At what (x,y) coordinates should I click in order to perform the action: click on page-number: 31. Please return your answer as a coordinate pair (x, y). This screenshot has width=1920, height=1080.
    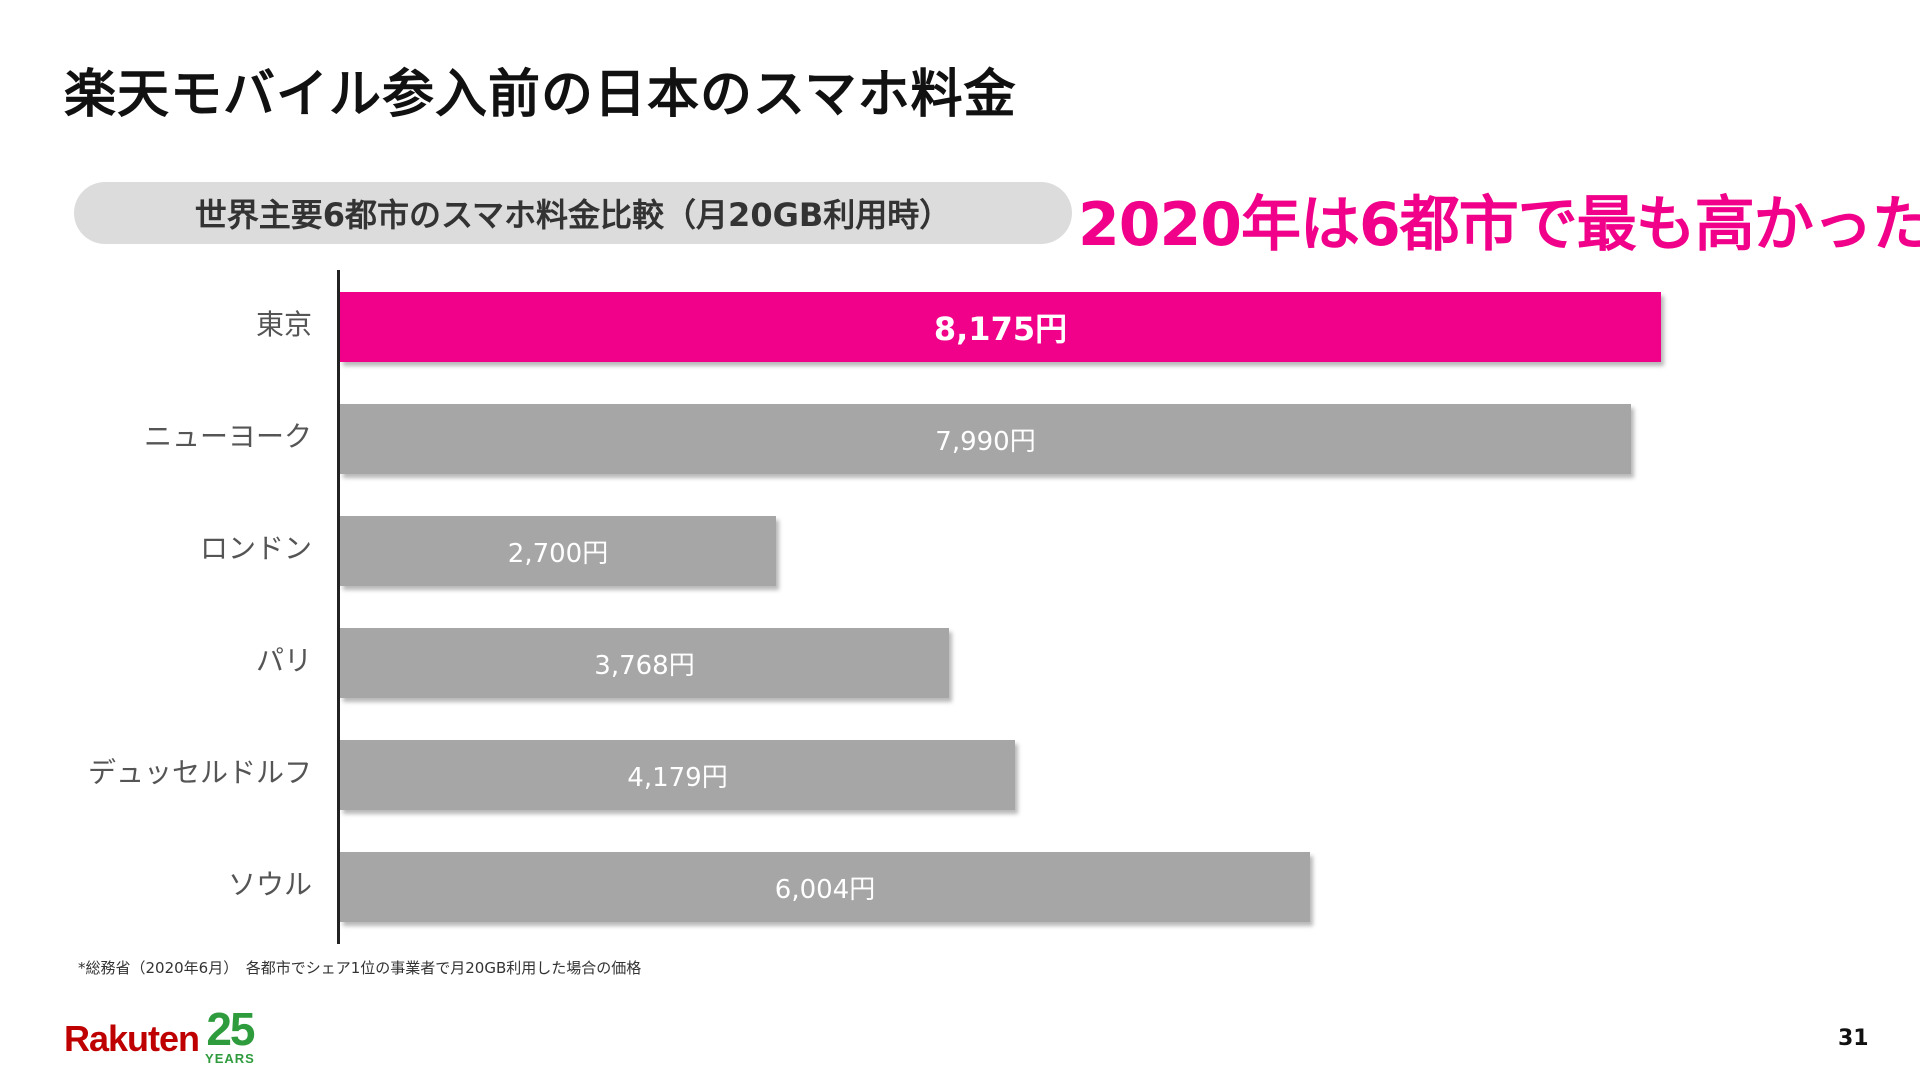
    Looking at the image, I should click on (1853, 1038).